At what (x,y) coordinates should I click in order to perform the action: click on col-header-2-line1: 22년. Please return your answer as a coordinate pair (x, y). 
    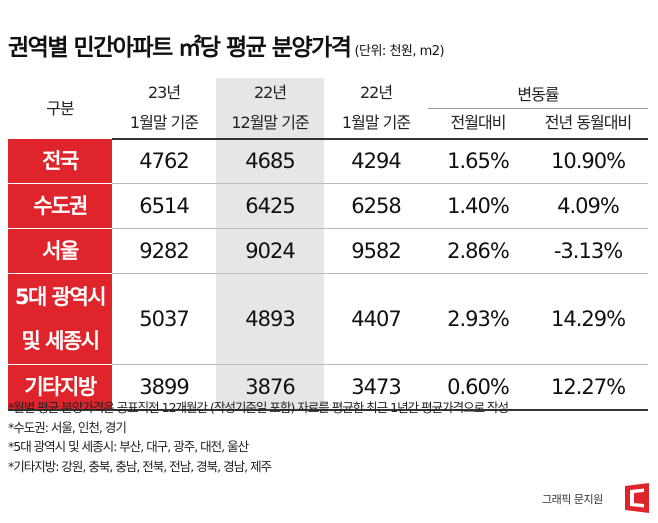
    Looking at the image, I should click on (270, 93).